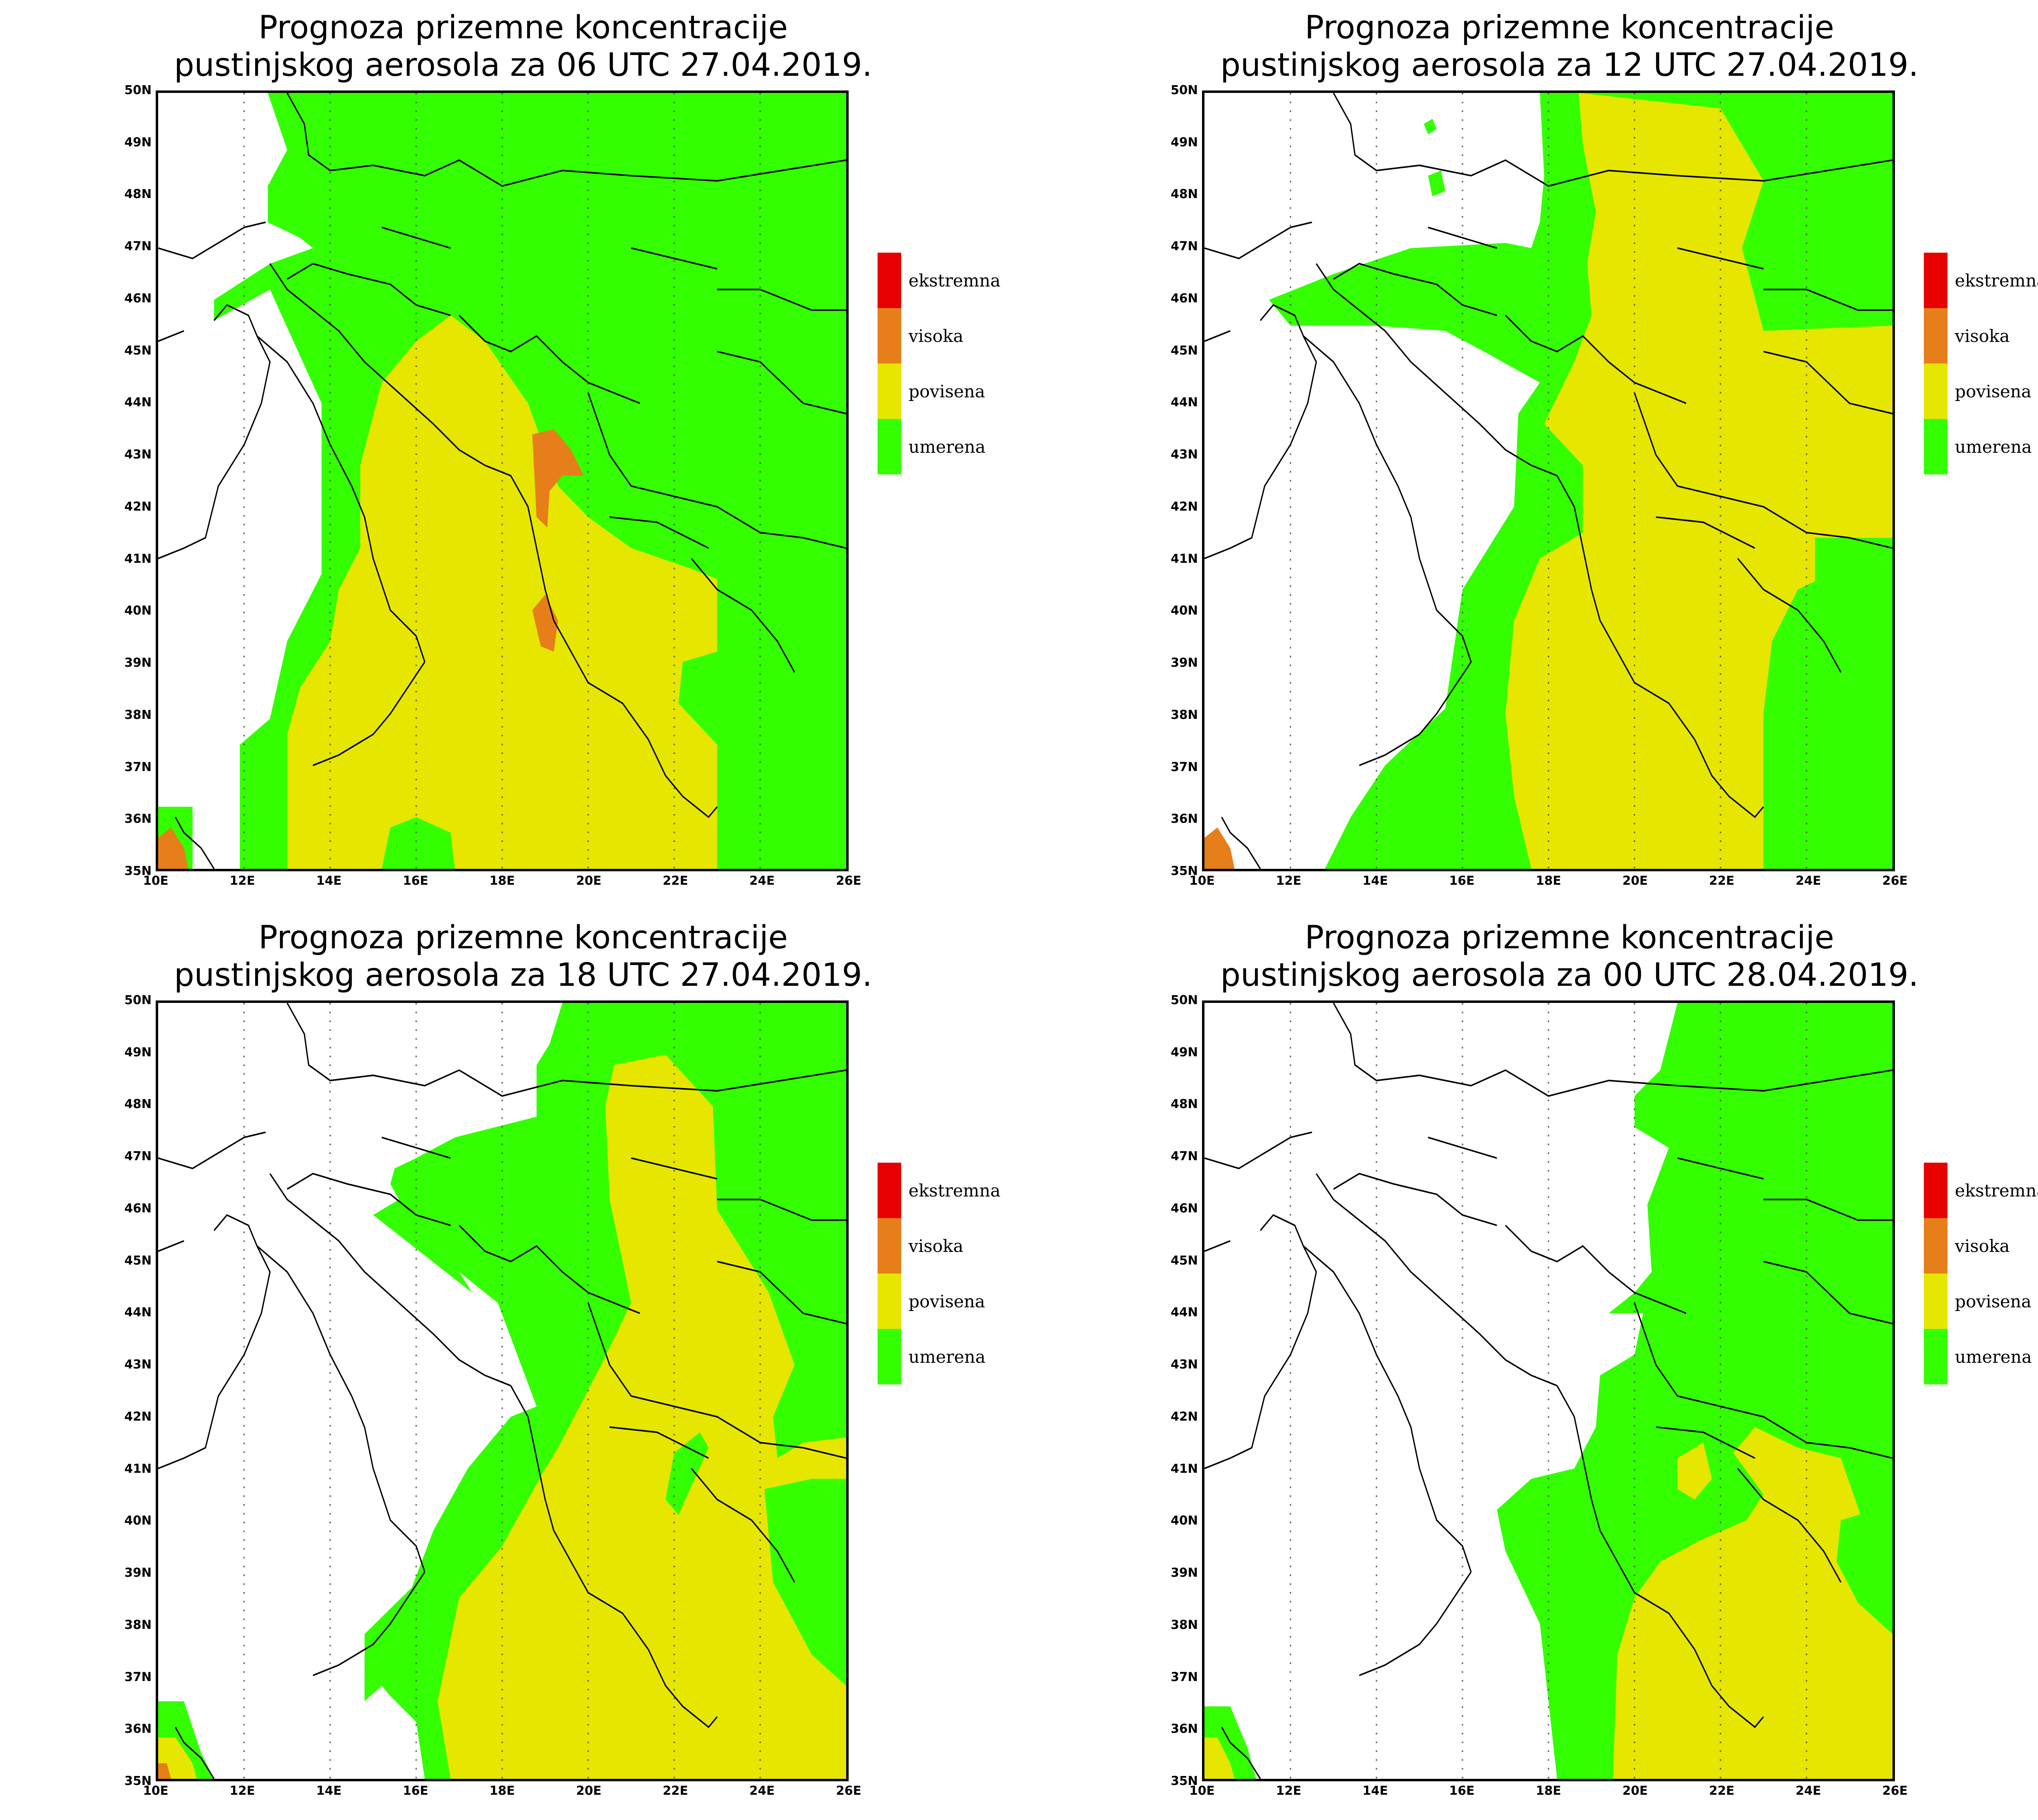 The height and width of the screenshot is (1820, 2038). Describe the element at coordinates (138, 1000) in the screenshot. I see `latitude-tick-label: 50N` at that location.